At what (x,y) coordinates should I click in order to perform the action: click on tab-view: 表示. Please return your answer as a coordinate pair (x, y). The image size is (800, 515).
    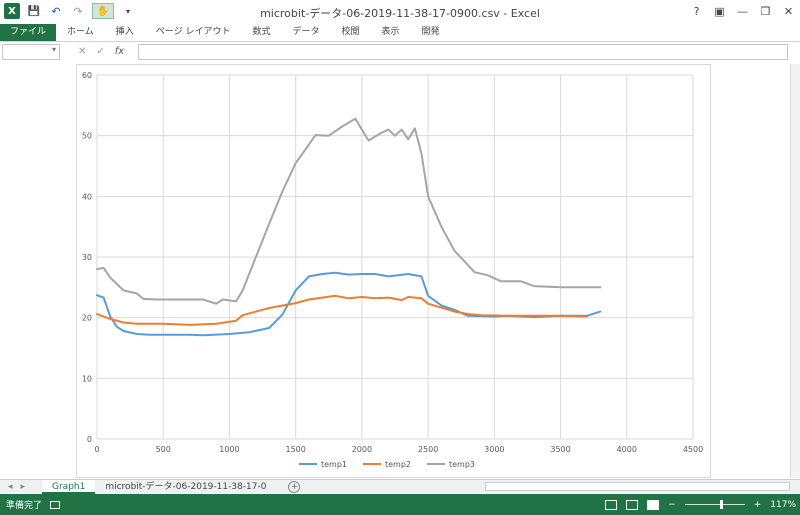
    Looking at the image, I should click on (390, 32).